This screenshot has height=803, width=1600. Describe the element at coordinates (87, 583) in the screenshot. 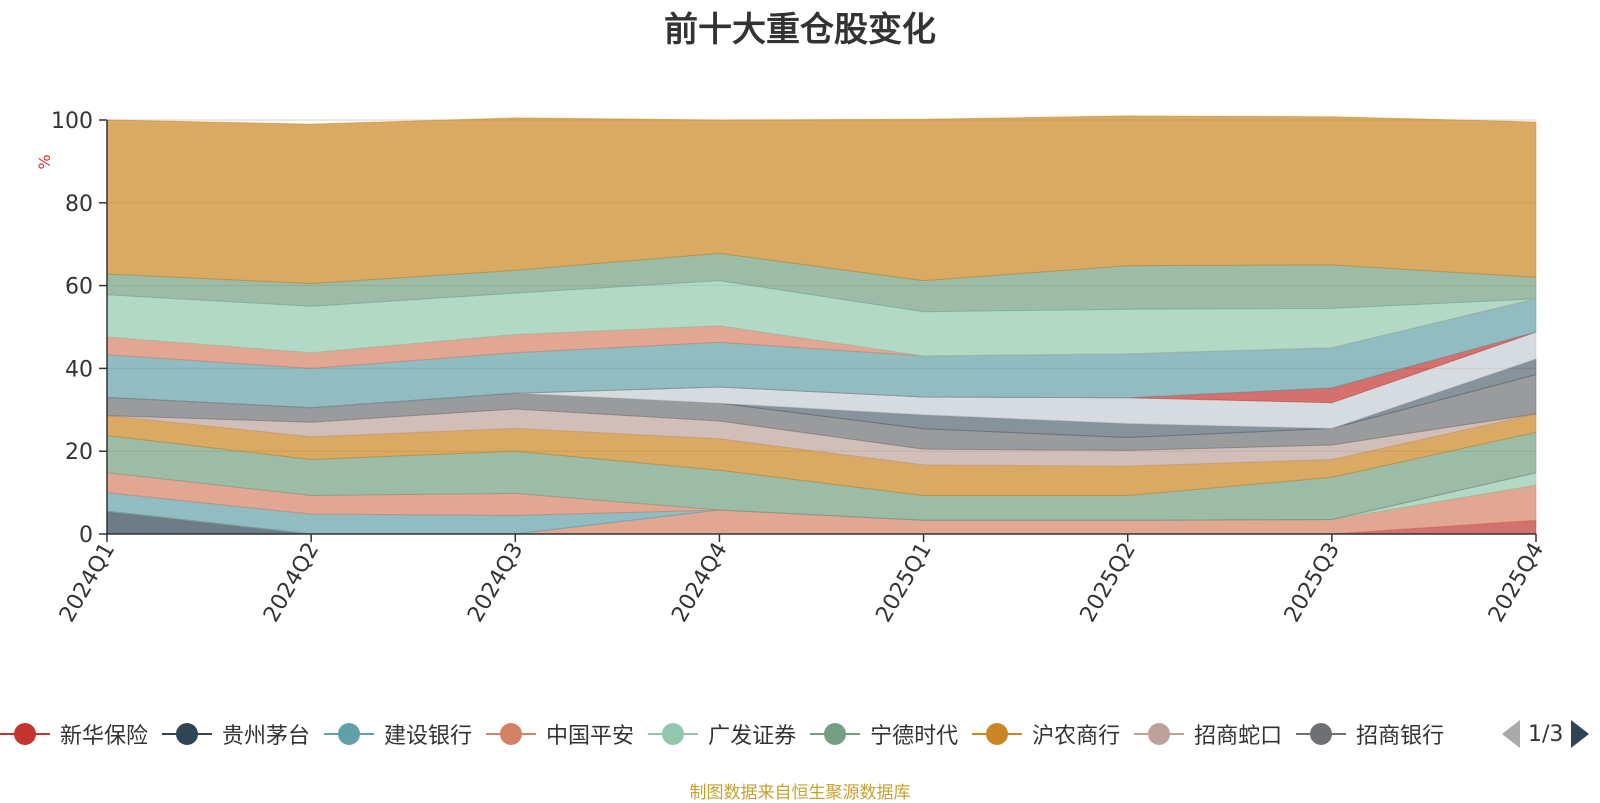

I see `x-tick-label: 2024Q1` at that location.